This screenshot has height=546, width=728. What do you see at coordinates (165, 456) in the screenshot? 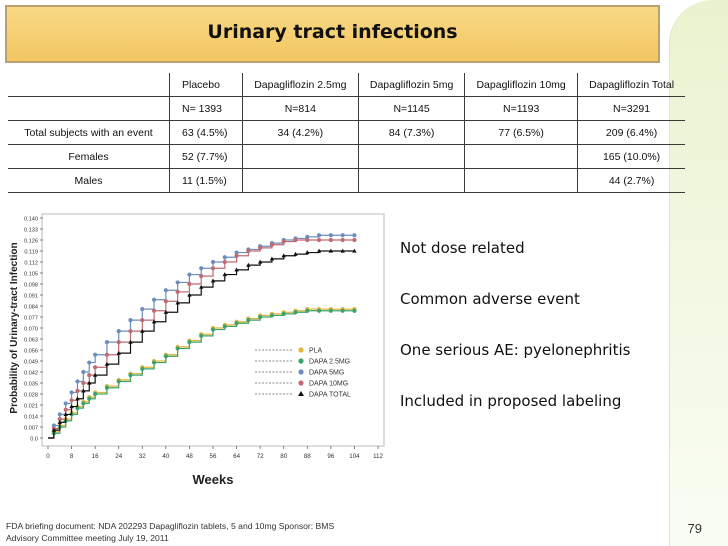
I see `x-tick-label: 40` at bounding box center [165, 456].